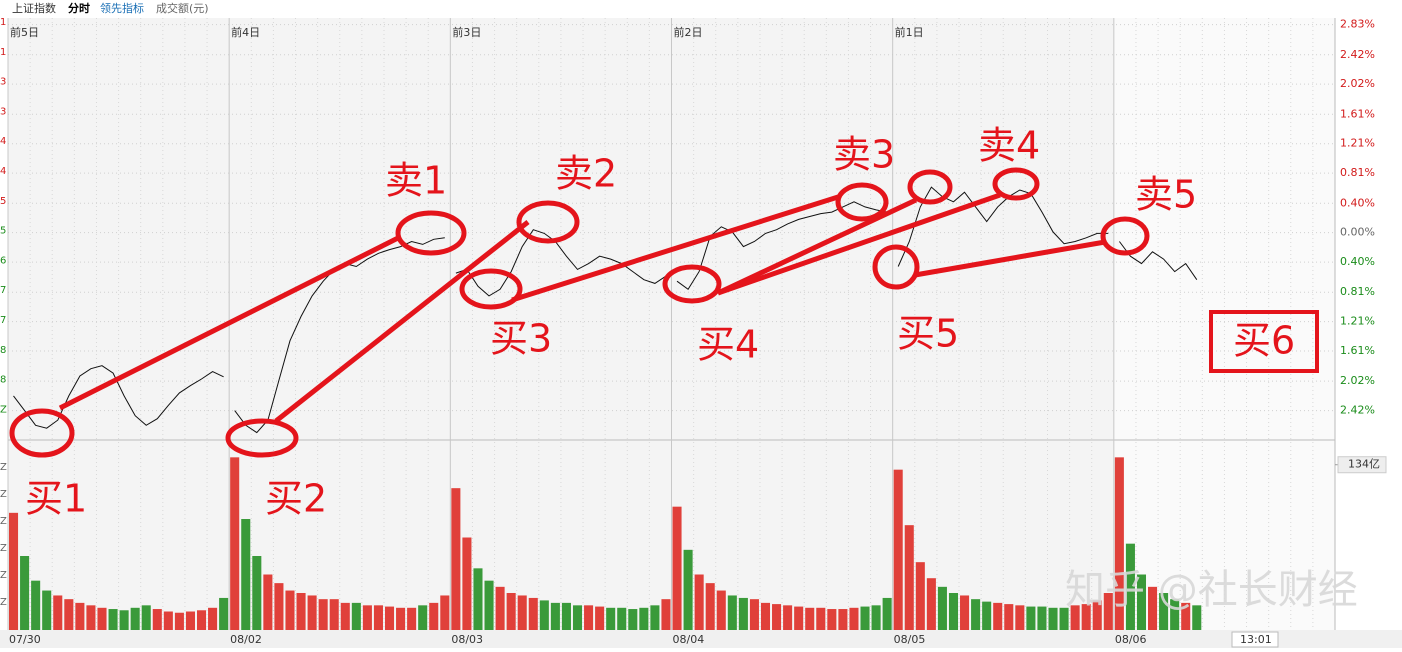 Image resolution: width=1402 pixels, height=652 pixels. I want to click on volume-label-box, so click(1362, 465).